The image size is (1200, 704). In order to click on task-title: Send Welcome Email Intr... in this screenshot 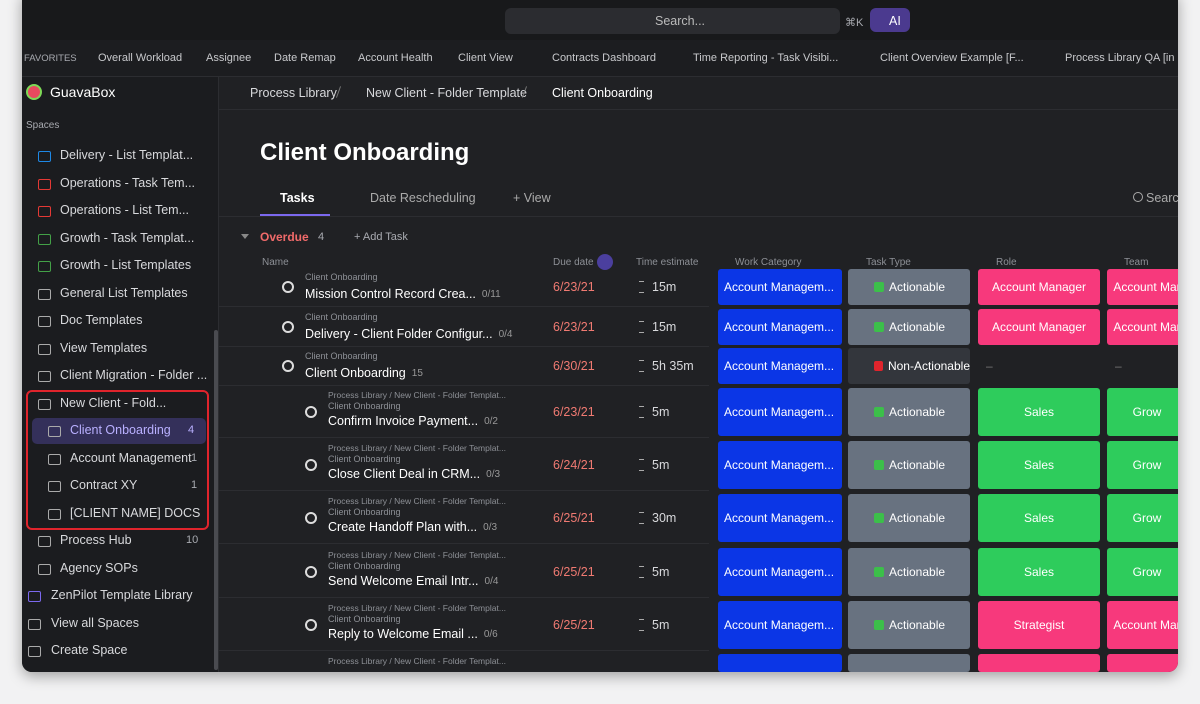, I will do `click(403, 581)`.